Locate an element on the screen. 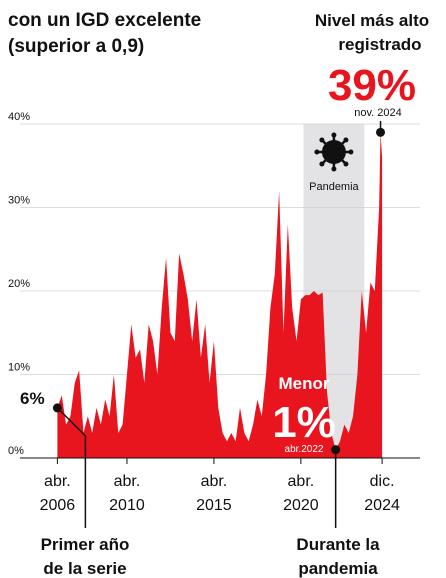 Image resolution: width=446 pixels, height=578 pixels. annotation: Nivel más alto is located at coordinates (372, 20).